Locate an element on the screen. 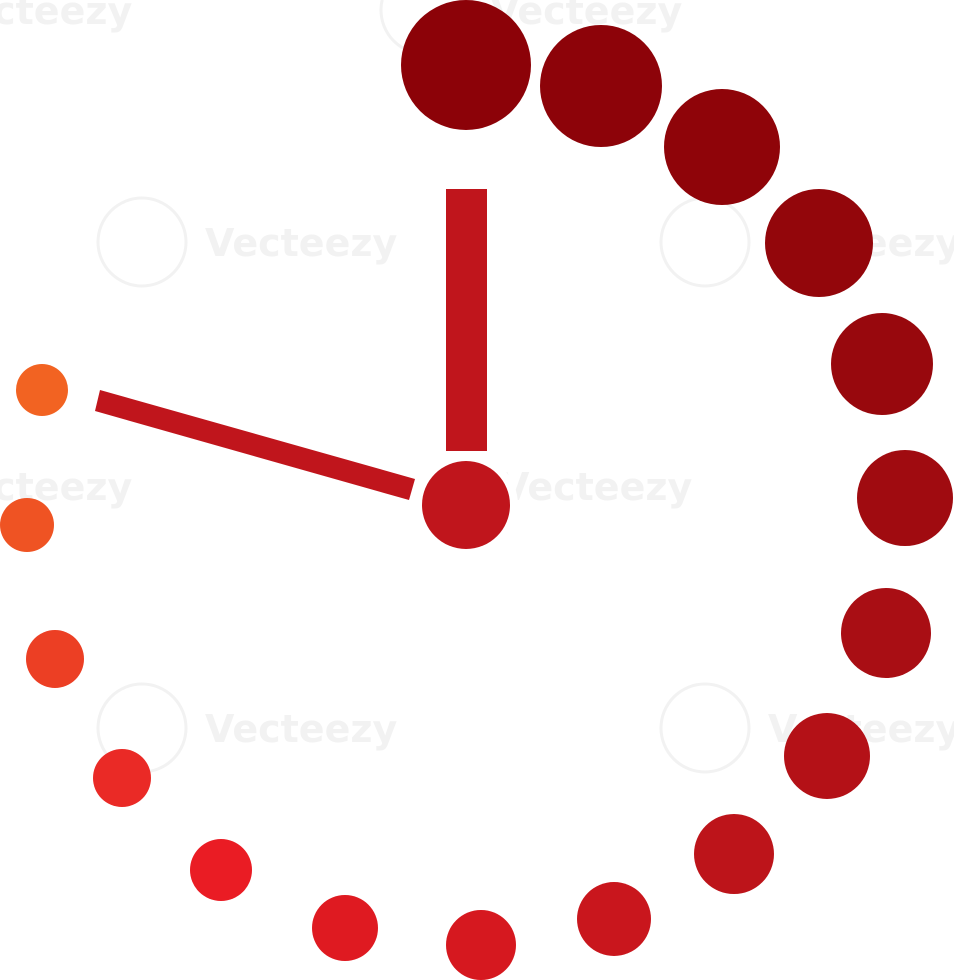 The image size is (954, 980). minute-hand is located at coordinates (466, 320).